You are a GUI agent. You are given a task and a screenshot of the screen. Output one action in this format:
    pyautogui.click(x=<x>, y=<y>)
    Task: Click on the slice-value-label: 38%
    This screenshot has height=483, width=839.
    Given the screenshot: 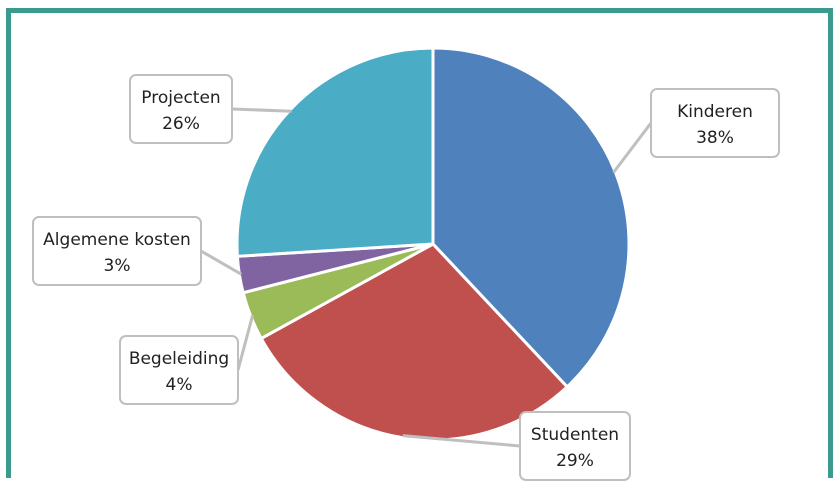 What is the action you would take?
    pyautogui.click(x=715, y=138)
    